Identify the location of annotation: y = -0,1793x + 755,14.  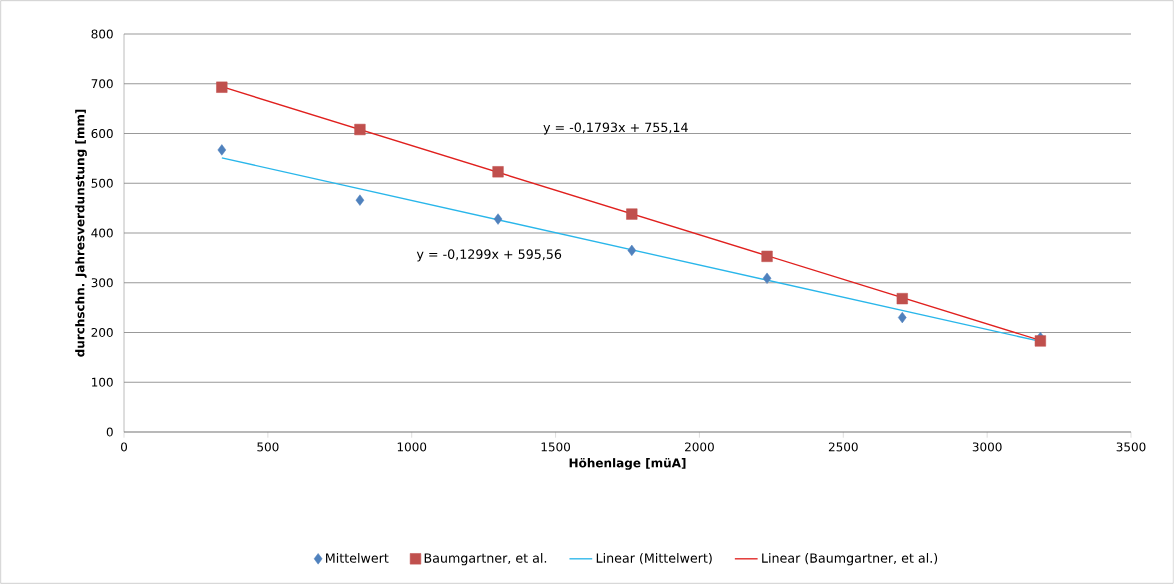
(615, 128).